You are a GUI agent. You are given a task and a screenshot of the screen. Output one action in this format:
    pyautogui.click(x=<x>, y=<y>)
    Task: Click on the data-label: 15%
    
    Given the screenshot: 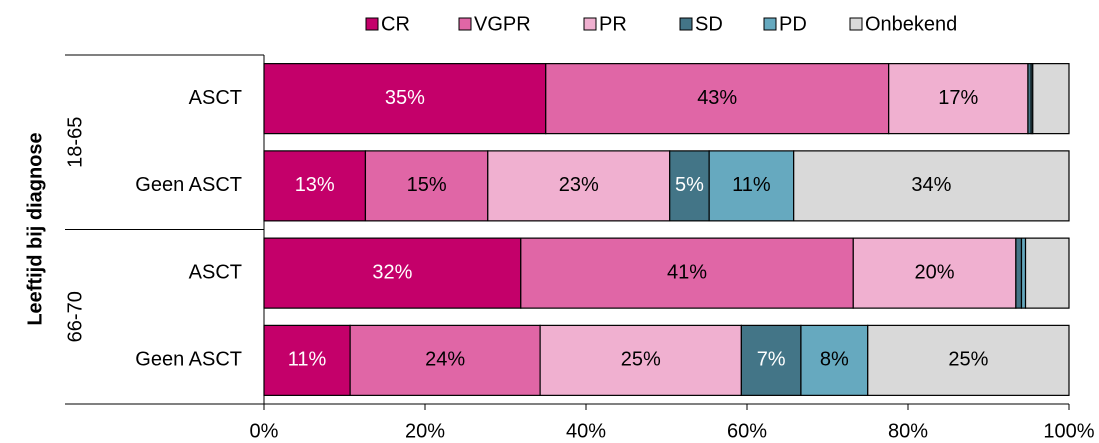 What is the action you would take?
    pyautogui.click(x=427, y=185)
    